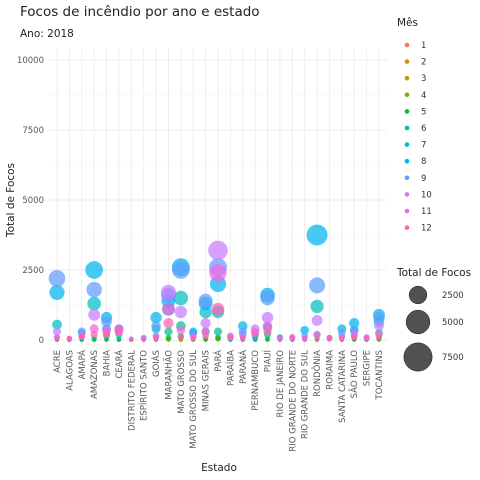  I want to click on x-tick-label: RORAIMA, so click(330, 370).